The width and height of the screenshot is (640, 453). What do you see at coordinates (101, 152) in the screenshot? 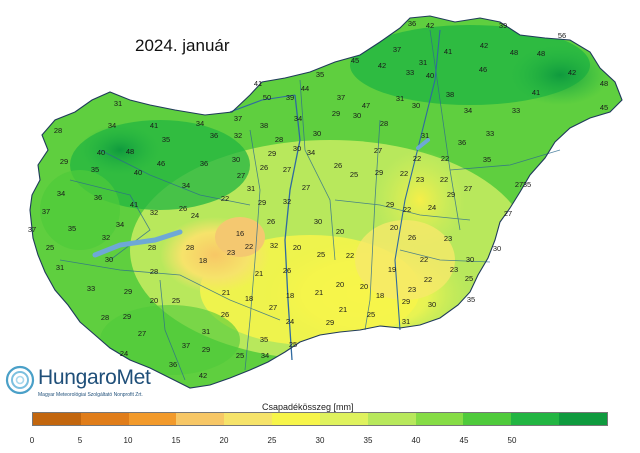
I see `station-value: 40` at bounding box center [101, 152].